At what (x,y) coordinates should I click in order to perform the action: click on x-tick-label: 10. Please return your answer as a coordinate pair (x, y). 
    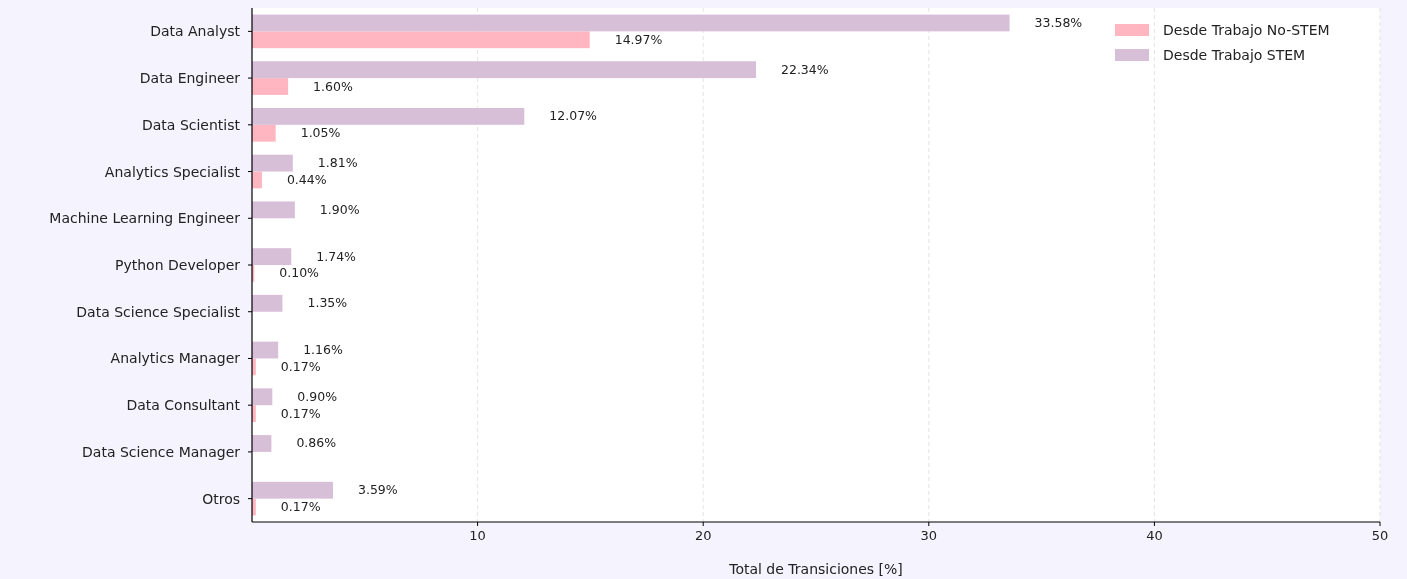
    Looking at the image, I should click on (477, 535).